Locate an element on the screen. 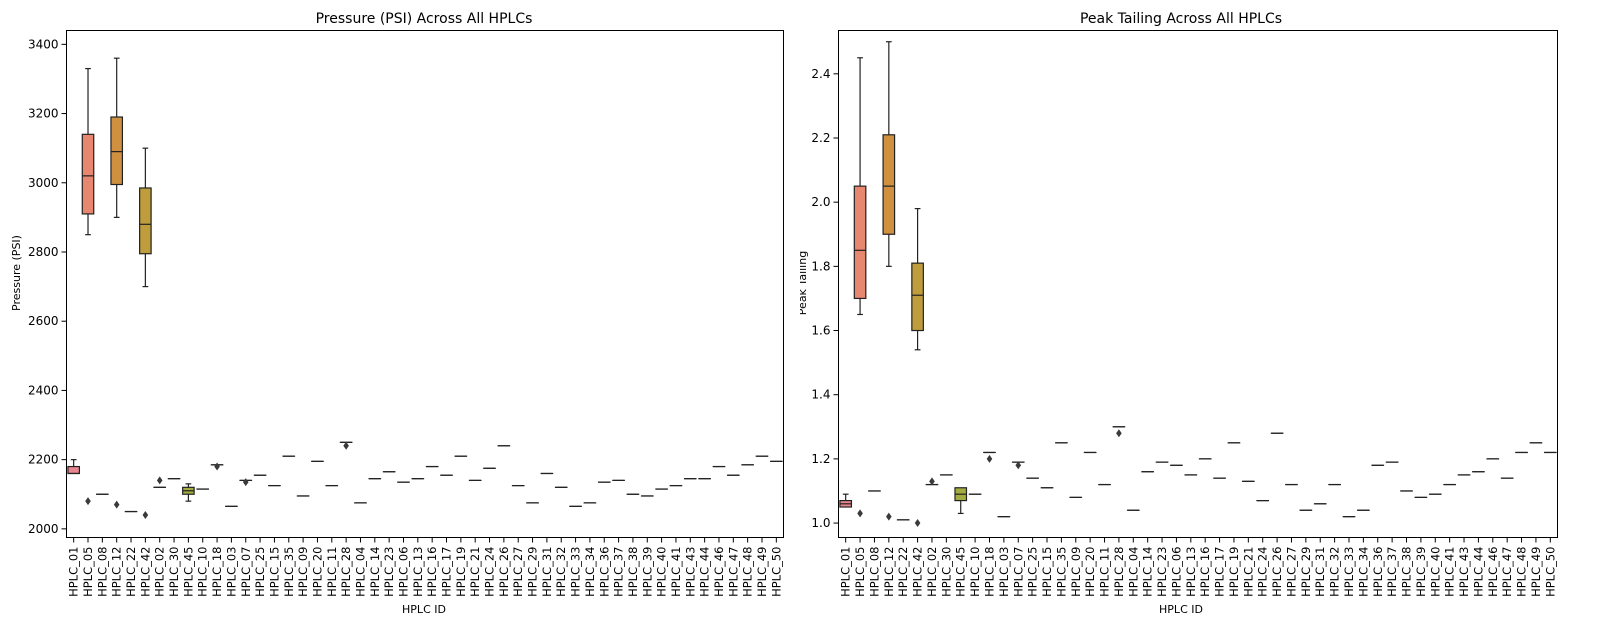 Image resolution: width=1600 pixels, height=640 pixels. x-tick-label: HPLC_20 is located at coordinates (317, 572).